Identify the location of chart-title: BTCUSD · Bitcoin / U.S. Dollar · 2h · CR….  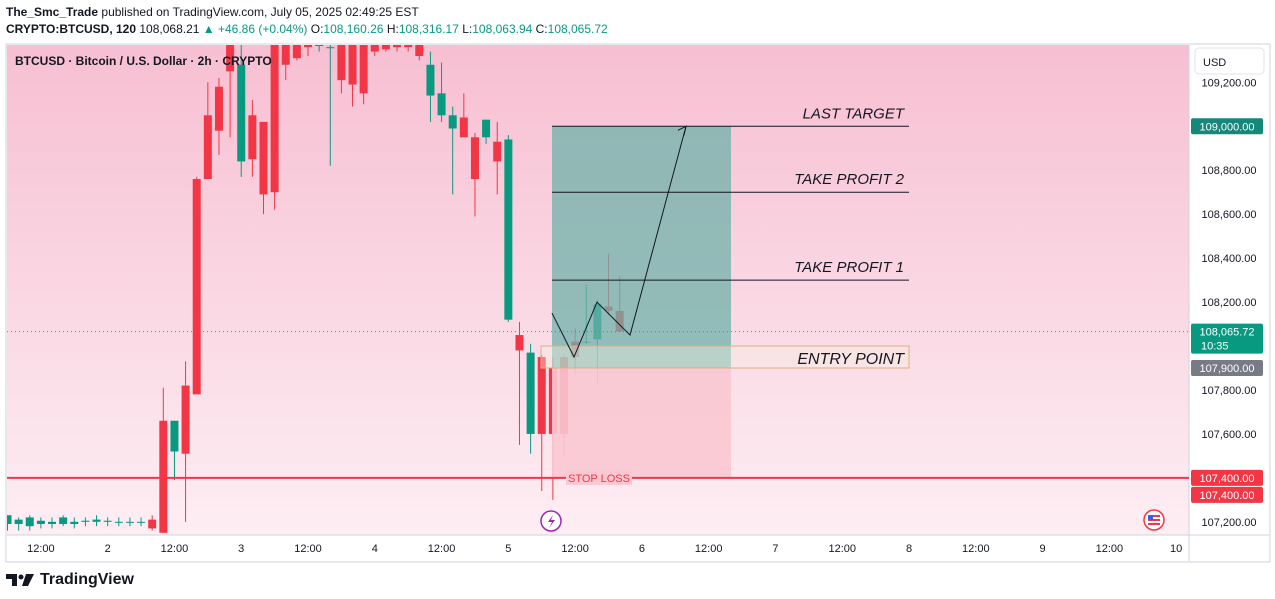
(143, 61).